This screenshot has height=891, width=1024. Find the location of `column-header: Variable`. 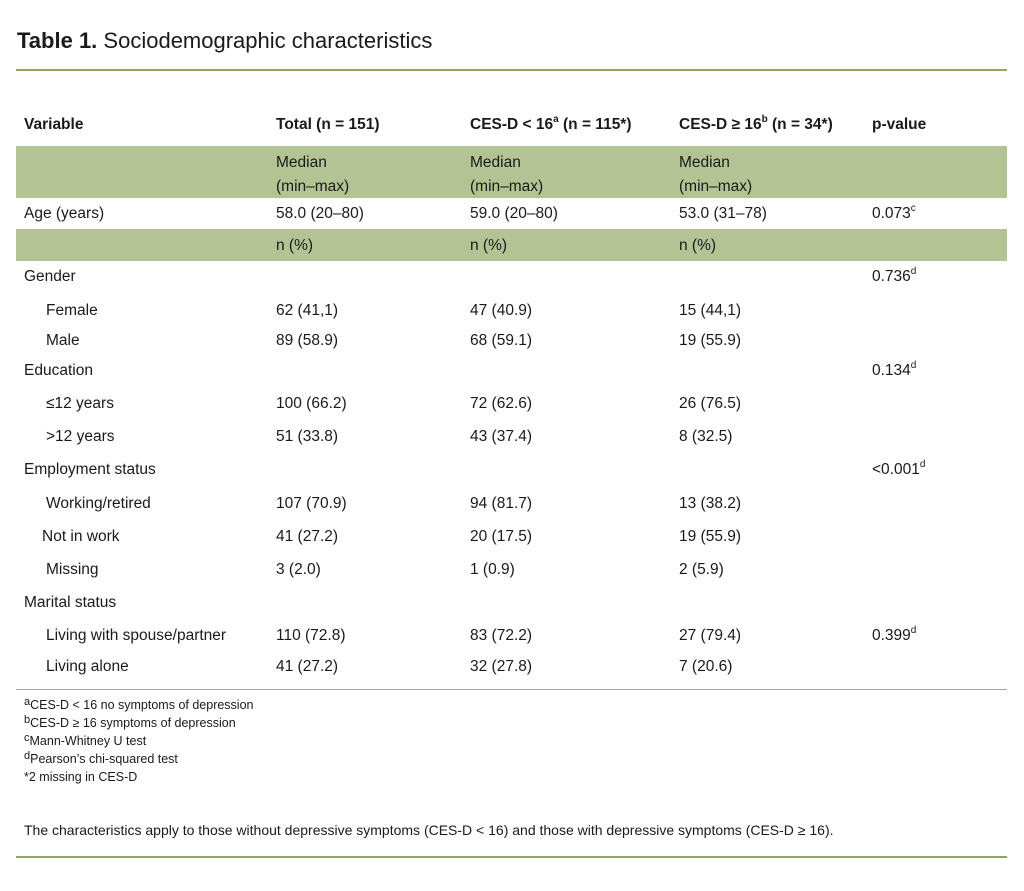

column-header: Variable is located at coordinates (54, 124).